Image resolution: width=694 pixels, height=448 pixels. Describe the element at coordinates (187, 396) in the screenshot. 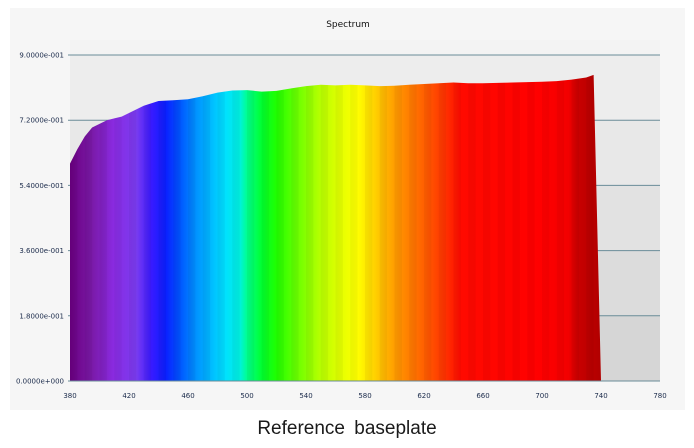

I see `x-tick-label: 460` at that location.